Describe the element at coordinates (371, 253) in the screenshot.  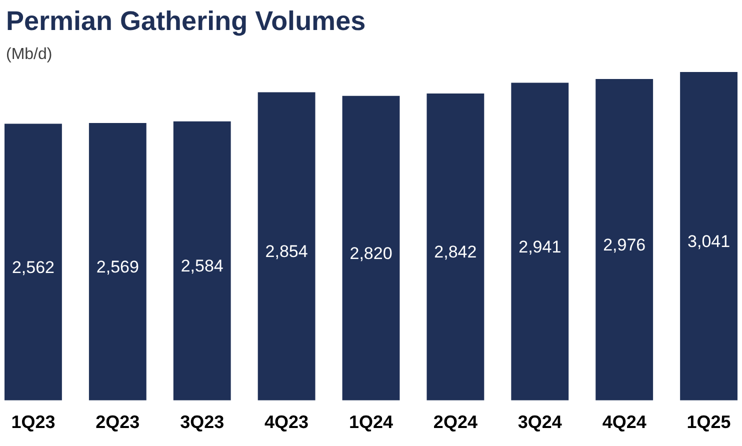
I see `data-label: 2,820` at that location.